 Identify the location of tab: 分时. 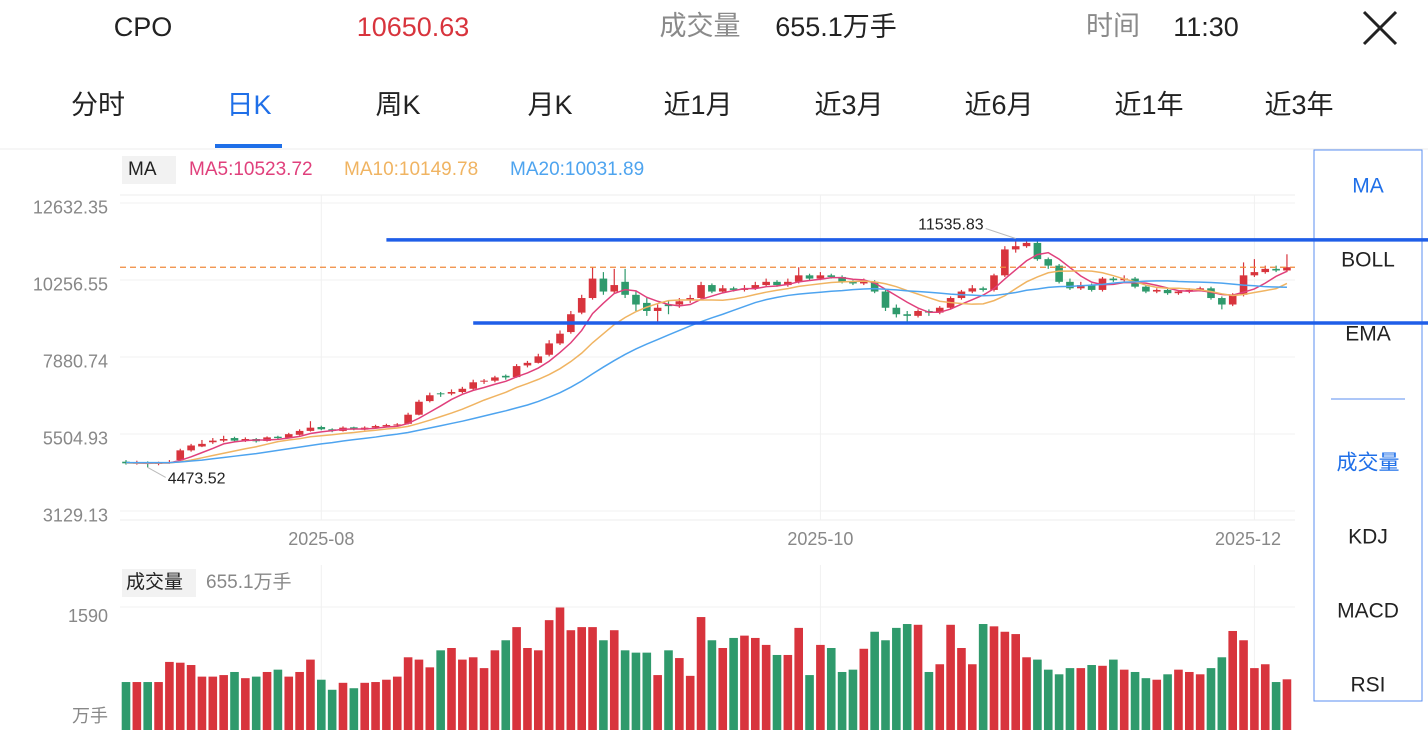
(98, 105).